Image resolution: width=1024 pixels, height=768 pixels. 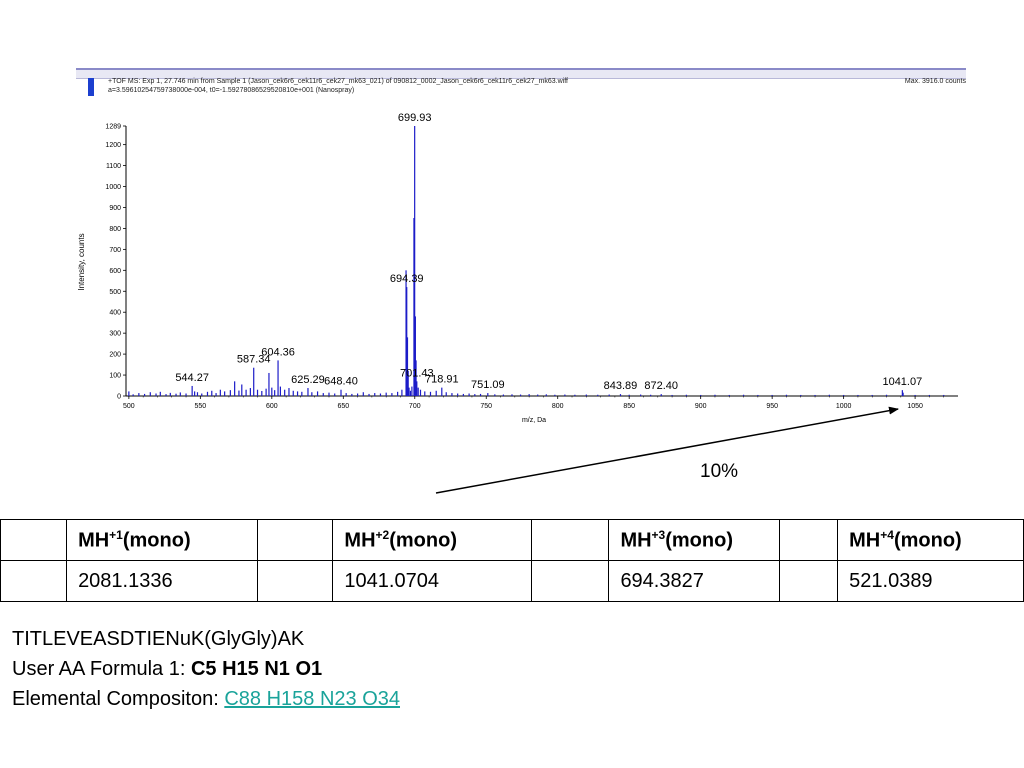 I want to click on header-max-counts: Max. 3916.0 counts, so click(x=935, y=81).